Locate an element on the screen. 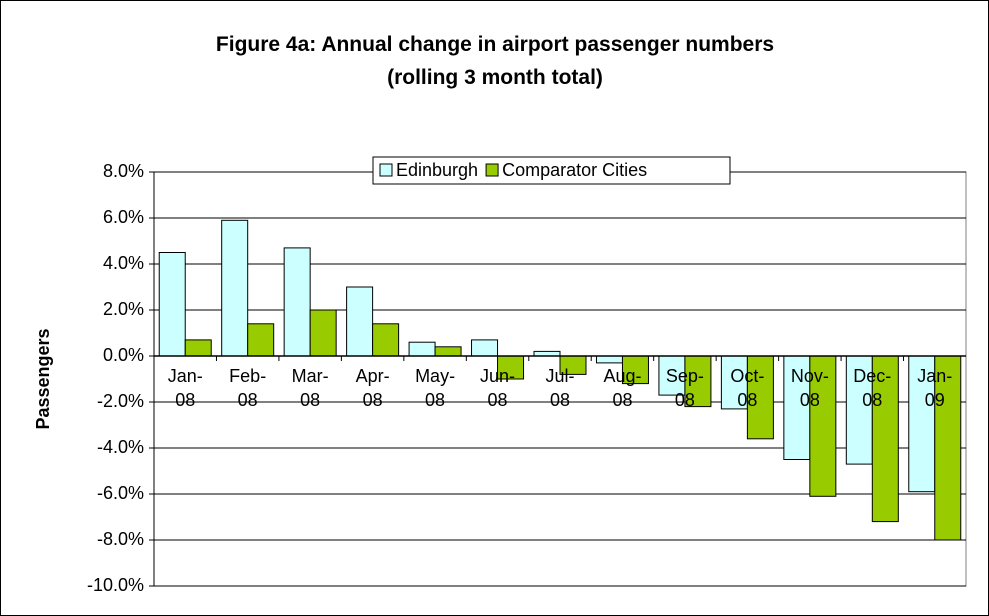 The width and height of the screenshot is (989, 616). y-tick-label: 2.0% is located at coordinates (123, 309).